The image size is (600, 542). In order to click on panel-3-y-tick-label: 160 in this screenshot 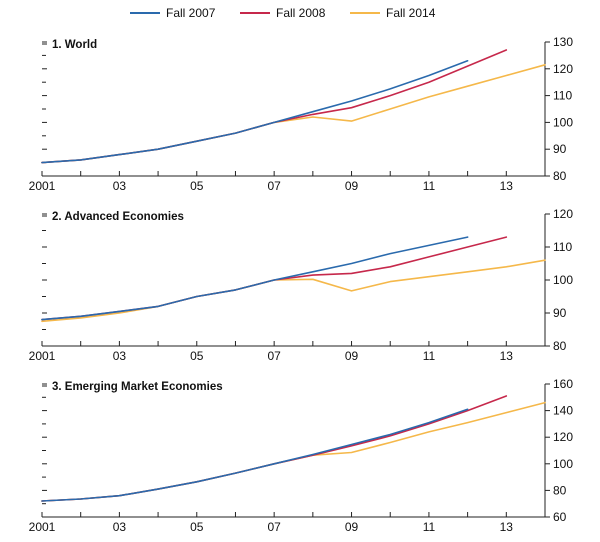, I will do `click(563, 384)`.